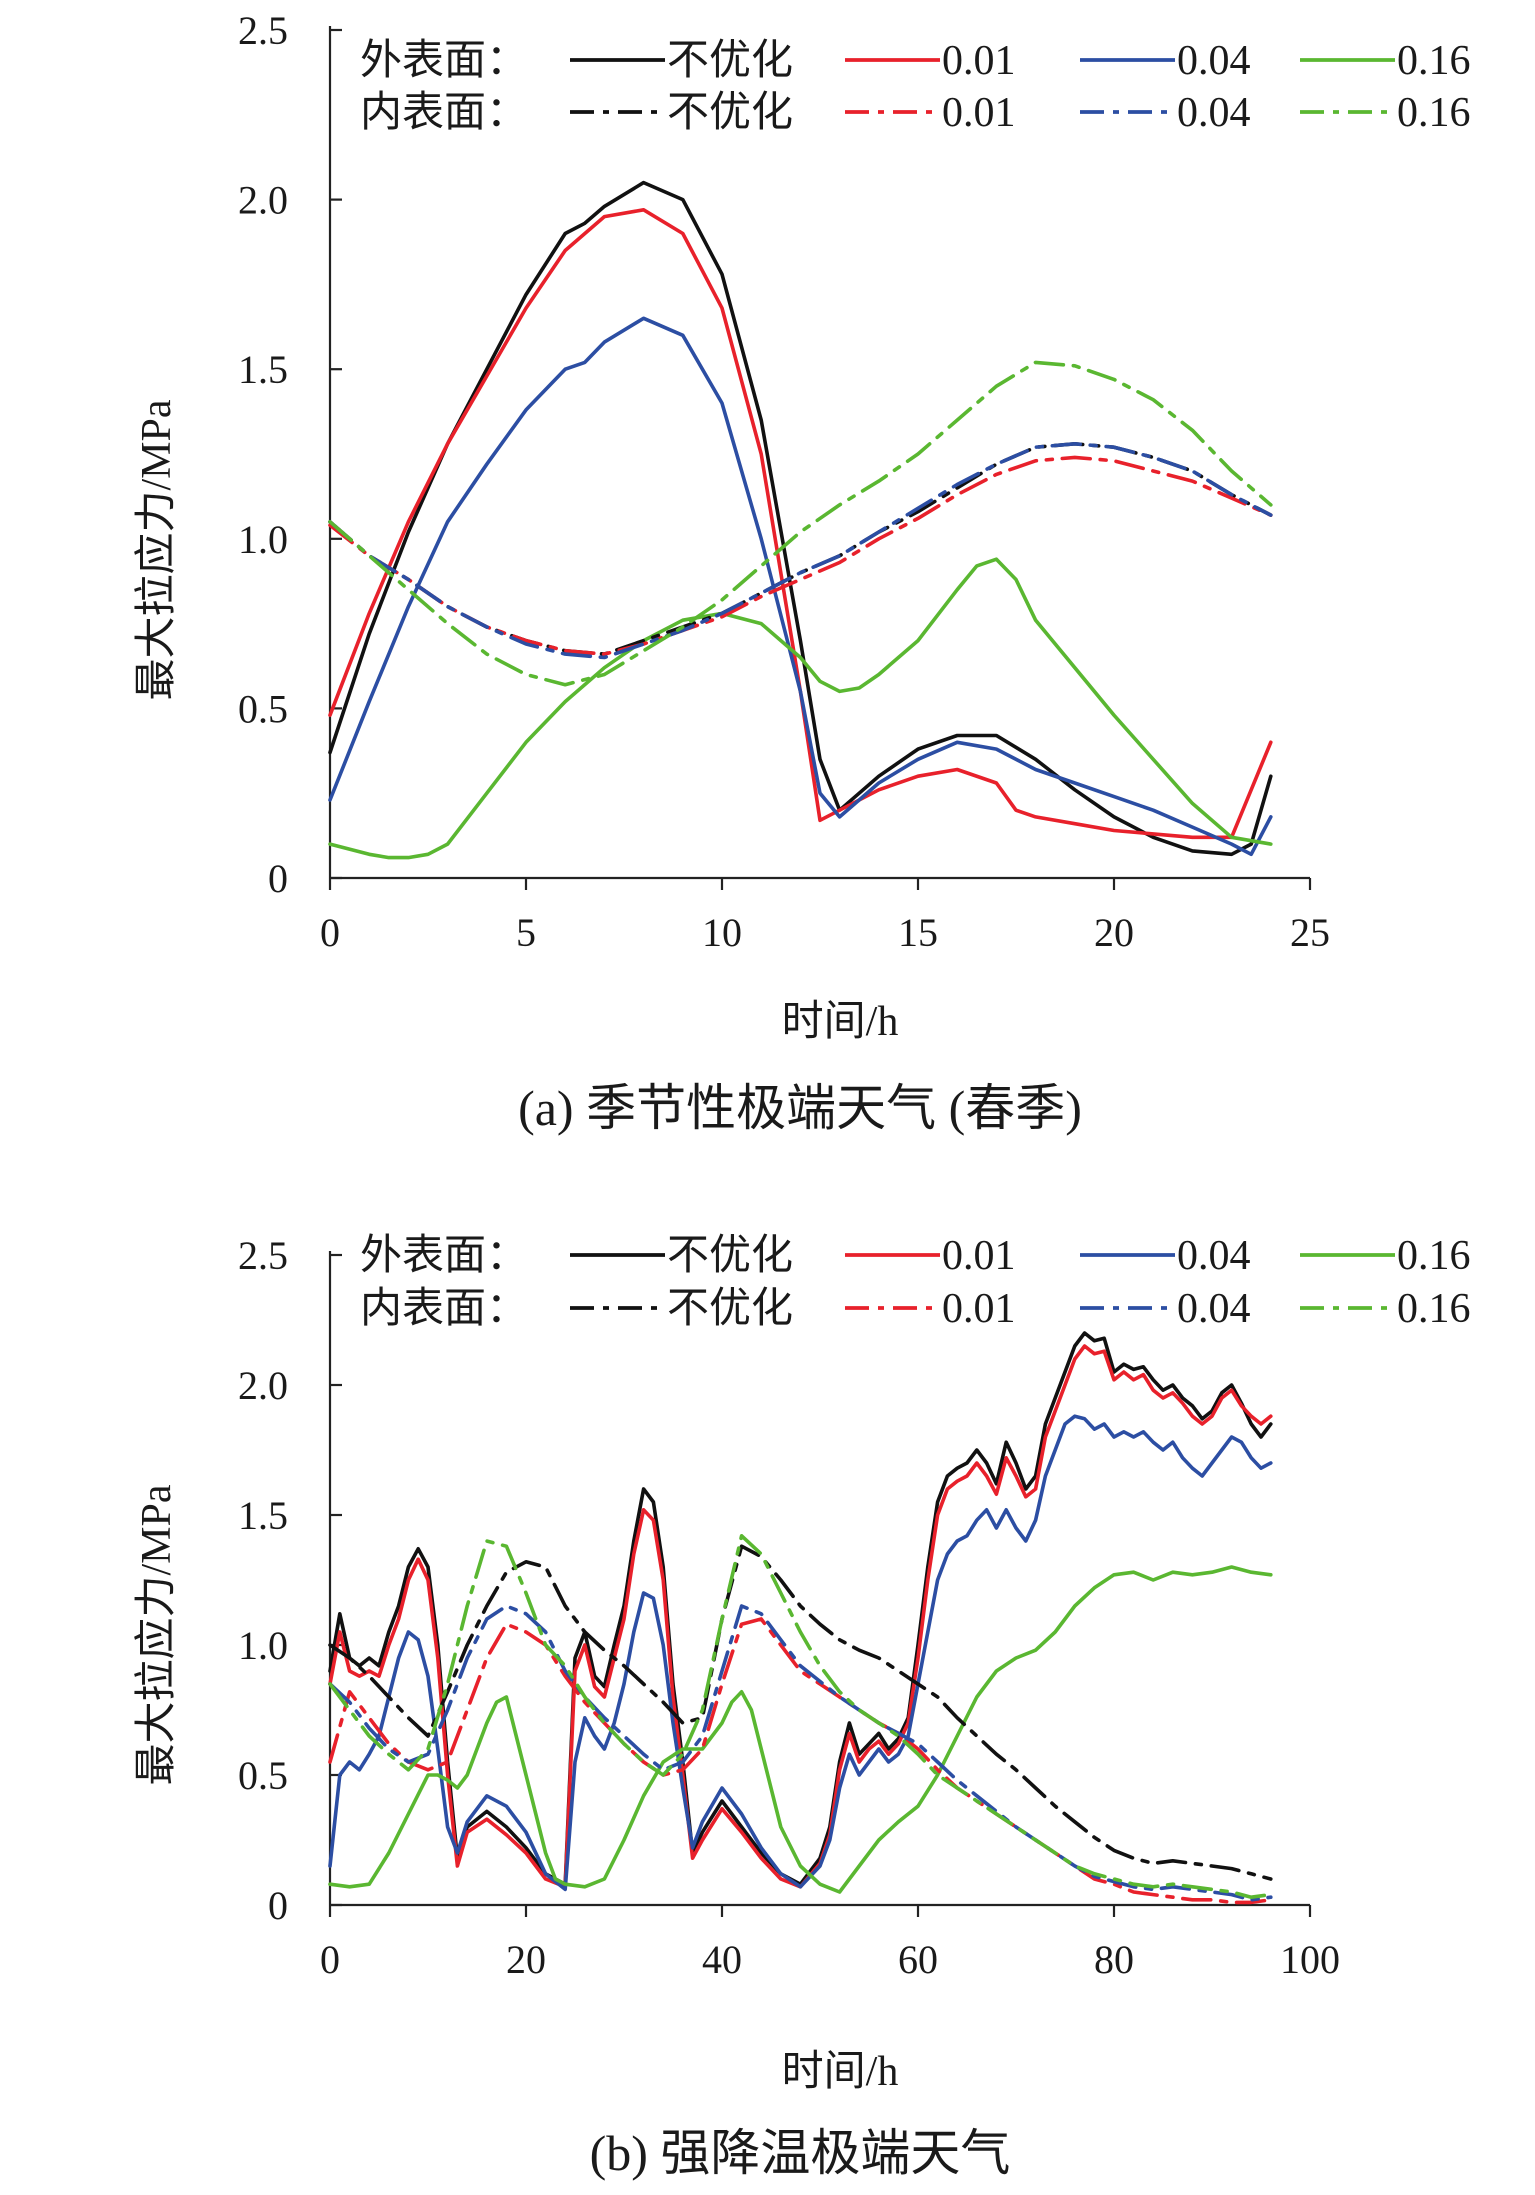  Describe the element at coordinates (444, 113) in the screenshot. I see `panel-a-legend-row-label: 内表面：` at that location.